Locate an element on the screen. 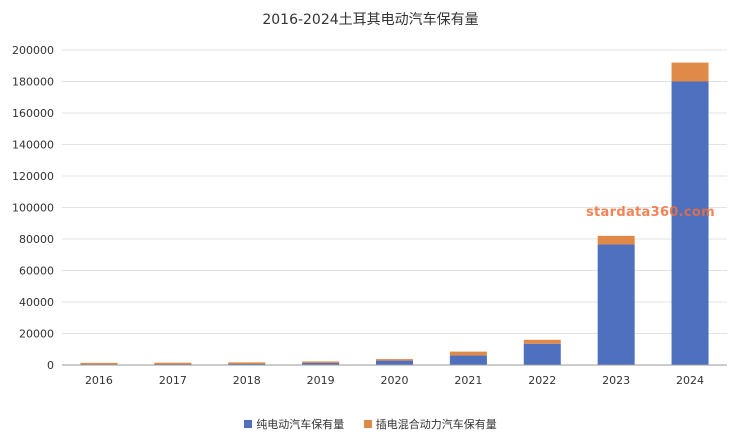 The height and width of the screenshot is (437, 741). y-tick-label: 140000 is located at coordinates (33, 145).